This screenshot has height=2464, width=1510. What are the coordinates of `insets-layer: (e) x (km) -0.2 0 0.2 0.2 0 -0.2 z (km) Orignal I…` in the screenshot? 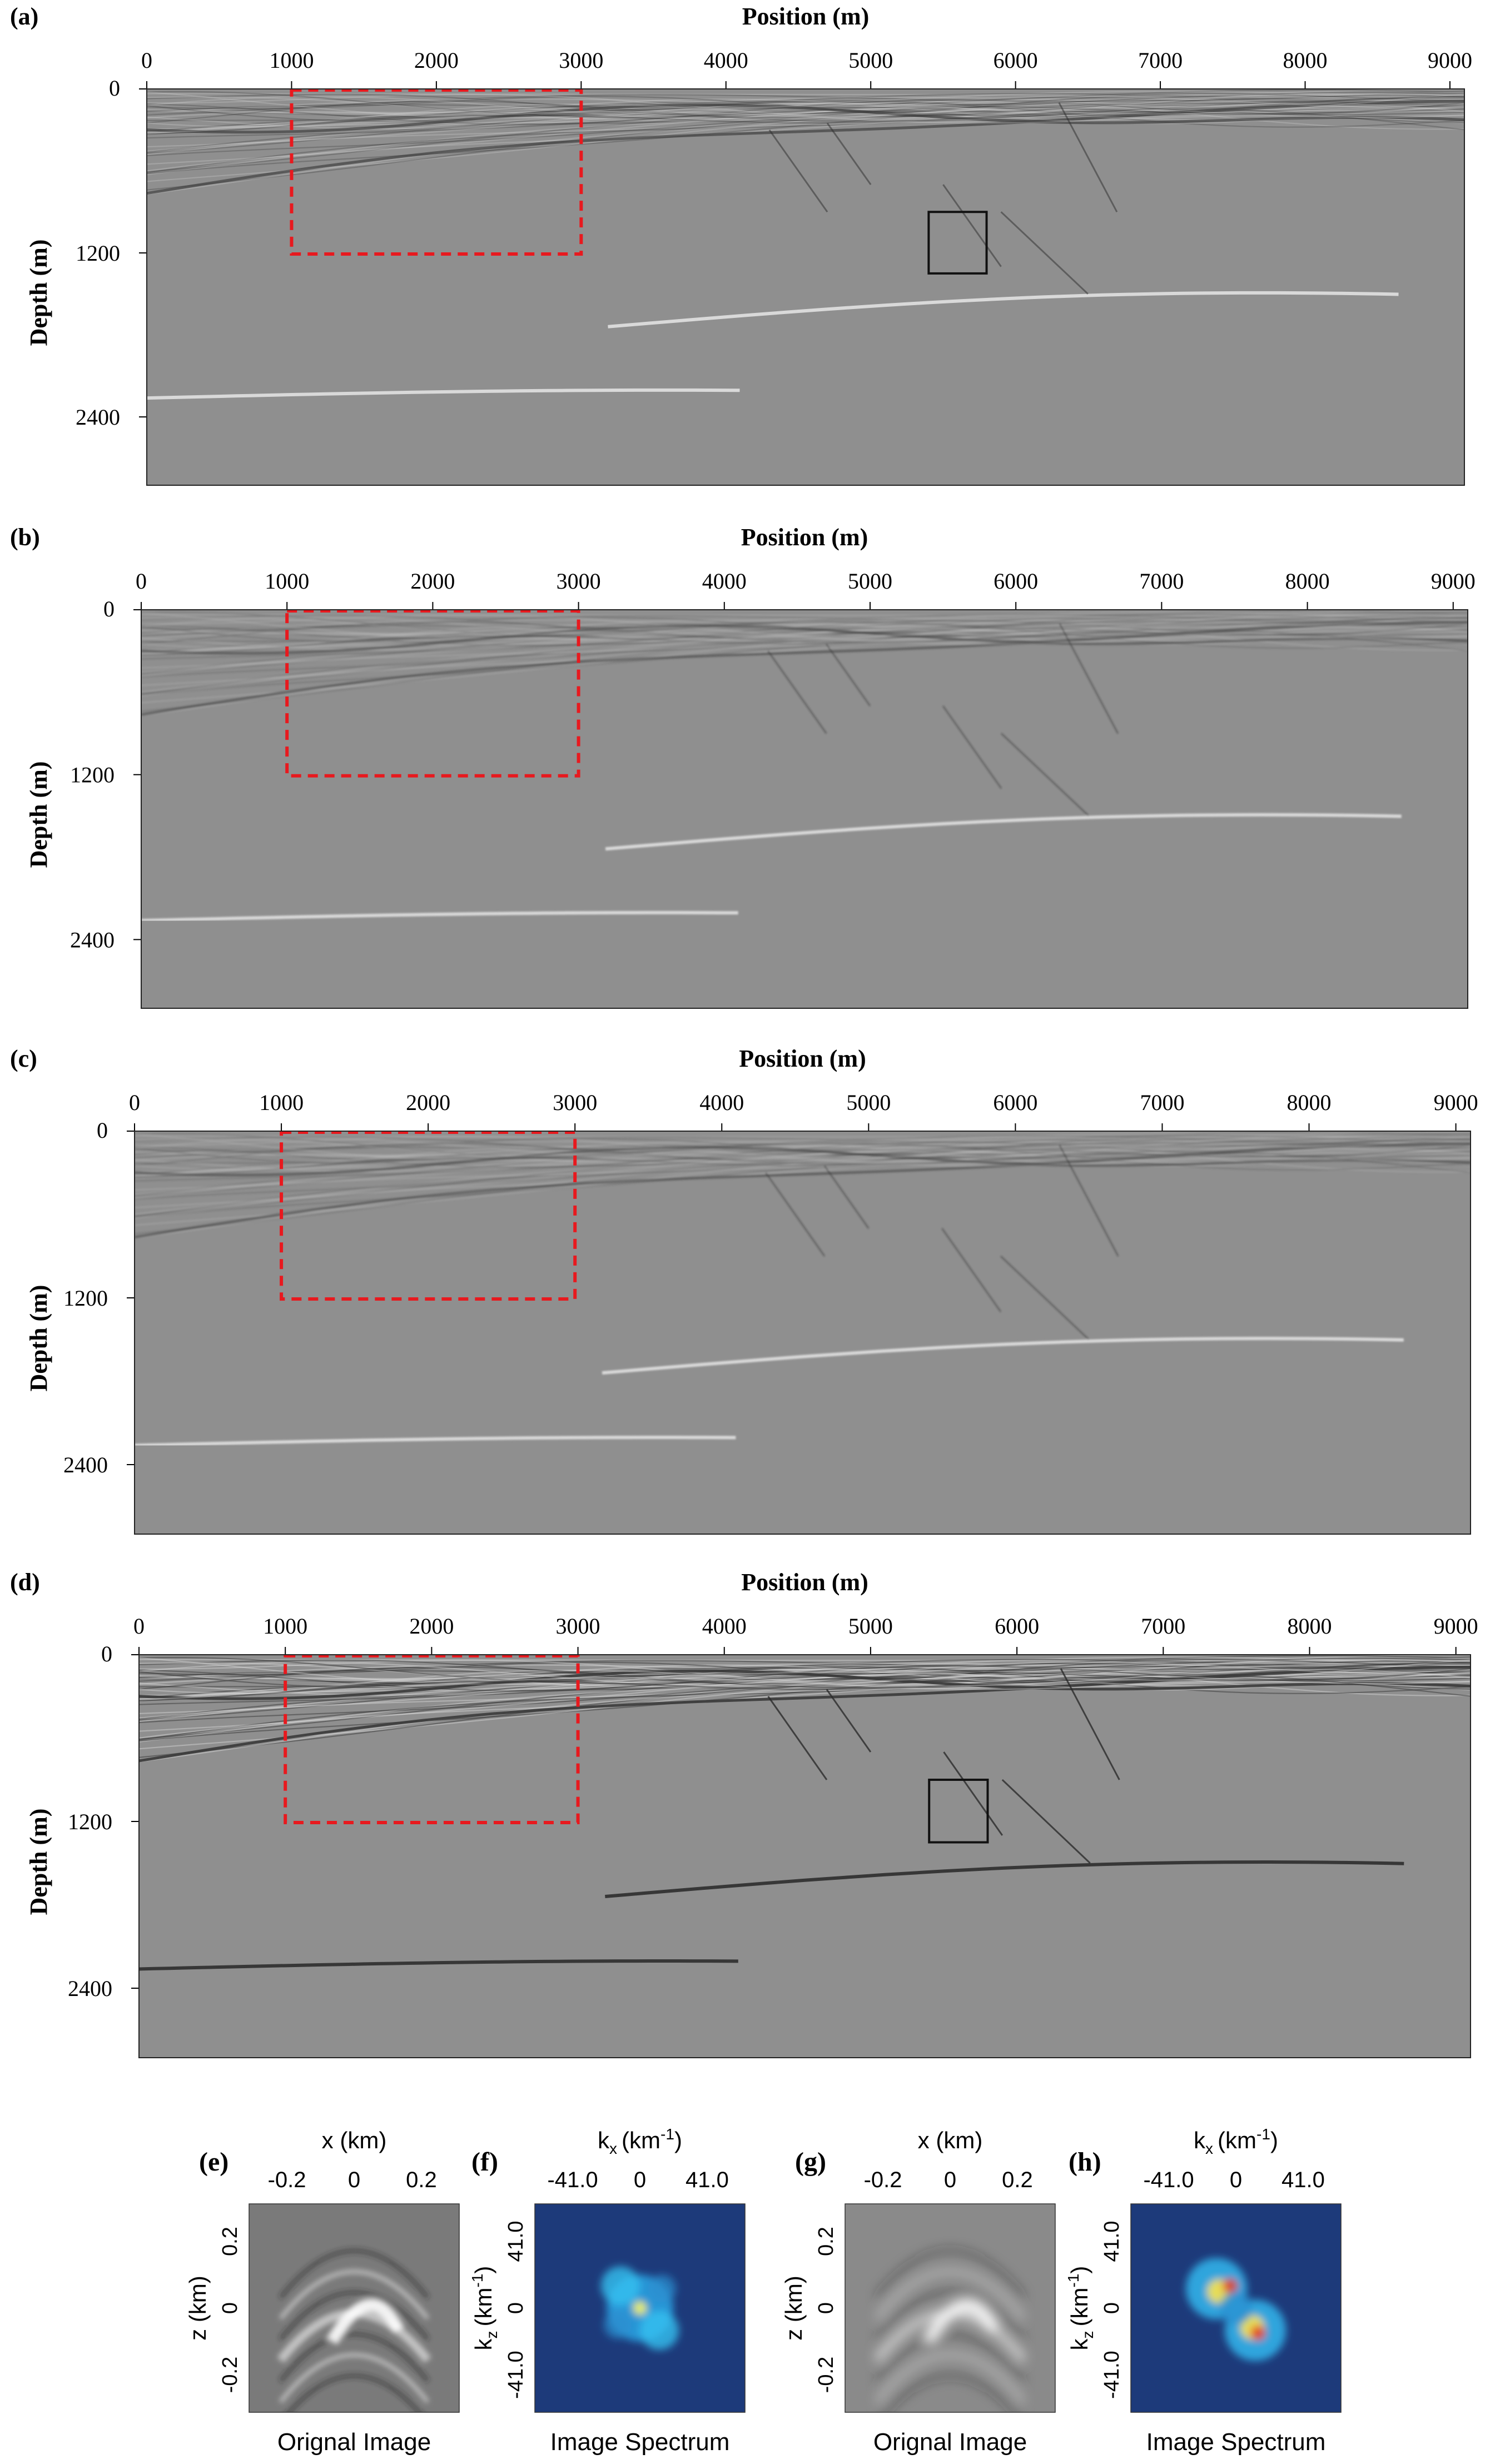 It's located at (763, 2290).